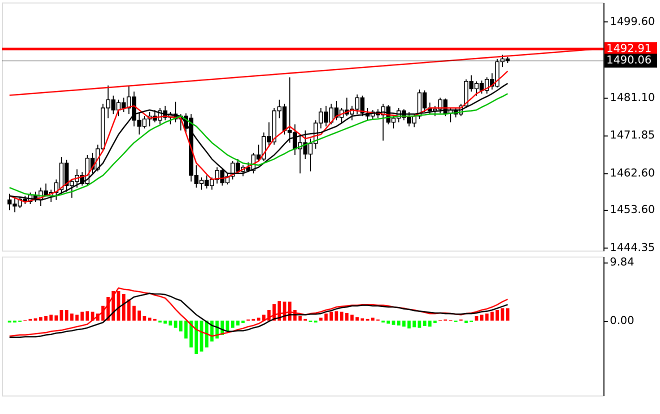  What do you see at coordinates (632, 135) in the screenshot?
I see `y-tick-label: 1471.85` at bounding box center [632, 135].